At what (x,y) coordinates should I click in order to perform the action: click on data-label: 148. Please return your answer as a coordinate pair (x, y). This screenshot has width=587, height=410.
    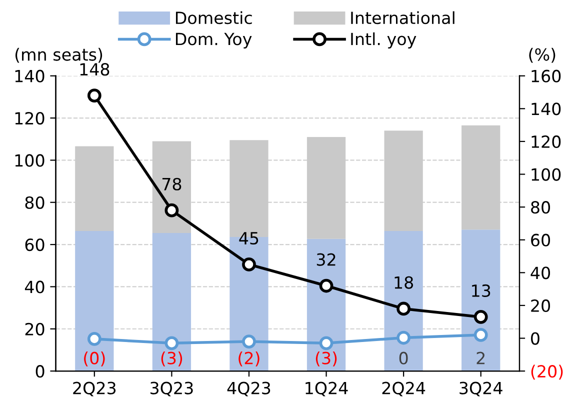
    Looking at the image, I should click on (95, 69).